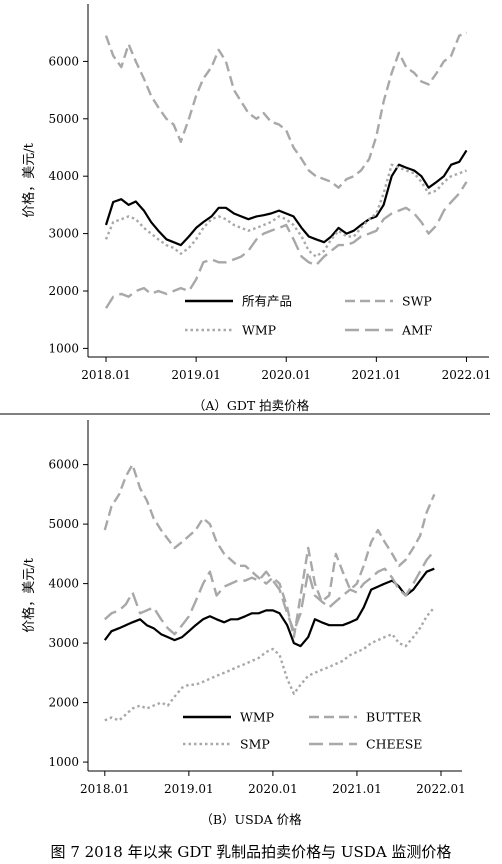 The height and width of the screenshot is (864, 502). What do you see at coordinates (285, 110) in the screenshot?
I see `series-line-swp` at bounding box center [285, 110].